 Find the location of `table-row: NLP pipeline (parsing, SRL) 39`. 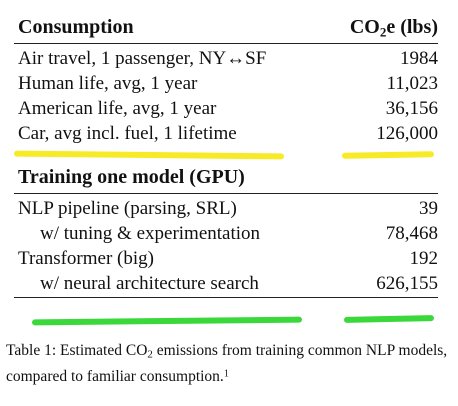

table-row: NLP pipeline (parsing, SRL) 39 is located at coordinates (226, 208).